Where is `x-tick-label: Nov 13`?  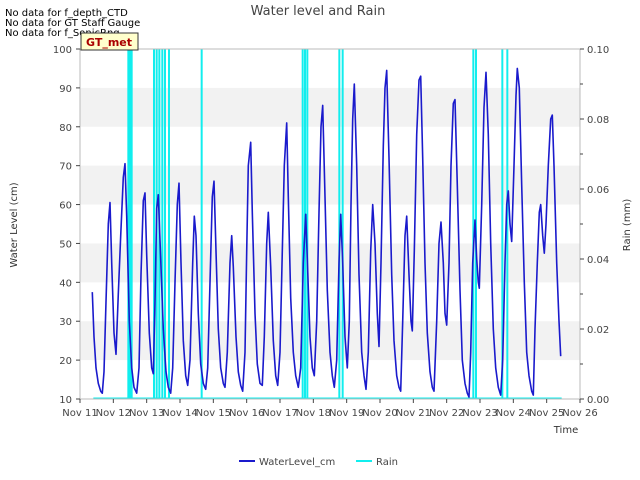 x-tick-label: Nov 13 is located at coordinates (146, 413).